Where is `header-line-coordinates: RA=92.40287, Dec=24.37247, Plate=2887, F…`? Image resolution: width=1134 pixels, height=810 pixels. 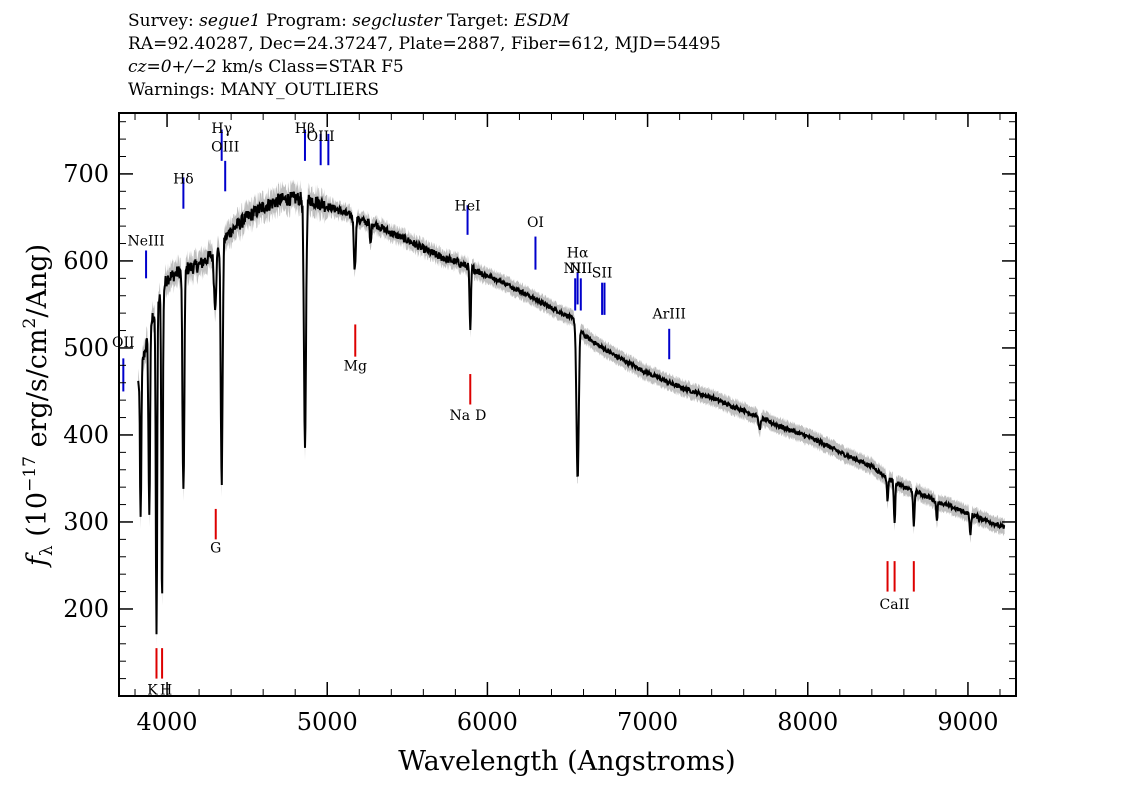
header-line-coordinates: RA=92.40287, Dec=24.37247, Plate=2887, F… is located at coordinates (424, 44).